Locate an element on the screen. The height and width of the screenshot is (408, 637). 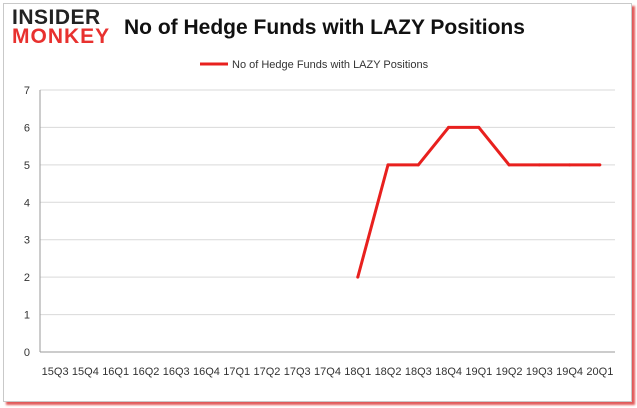
x-tick-label: 20Q1 is located at coordinates (599, 372).